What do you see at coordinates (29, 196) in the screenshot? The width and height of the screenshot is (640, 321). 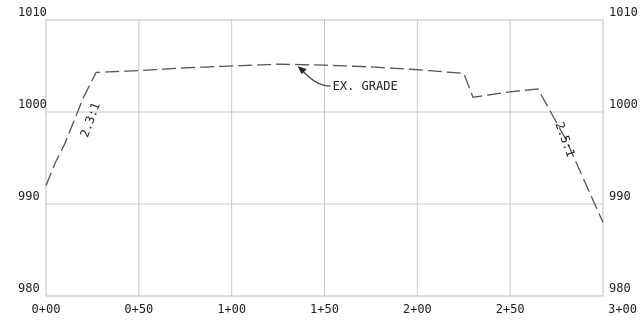 I see `y-tick-left-990: 990` at bounding box center [29, 196].